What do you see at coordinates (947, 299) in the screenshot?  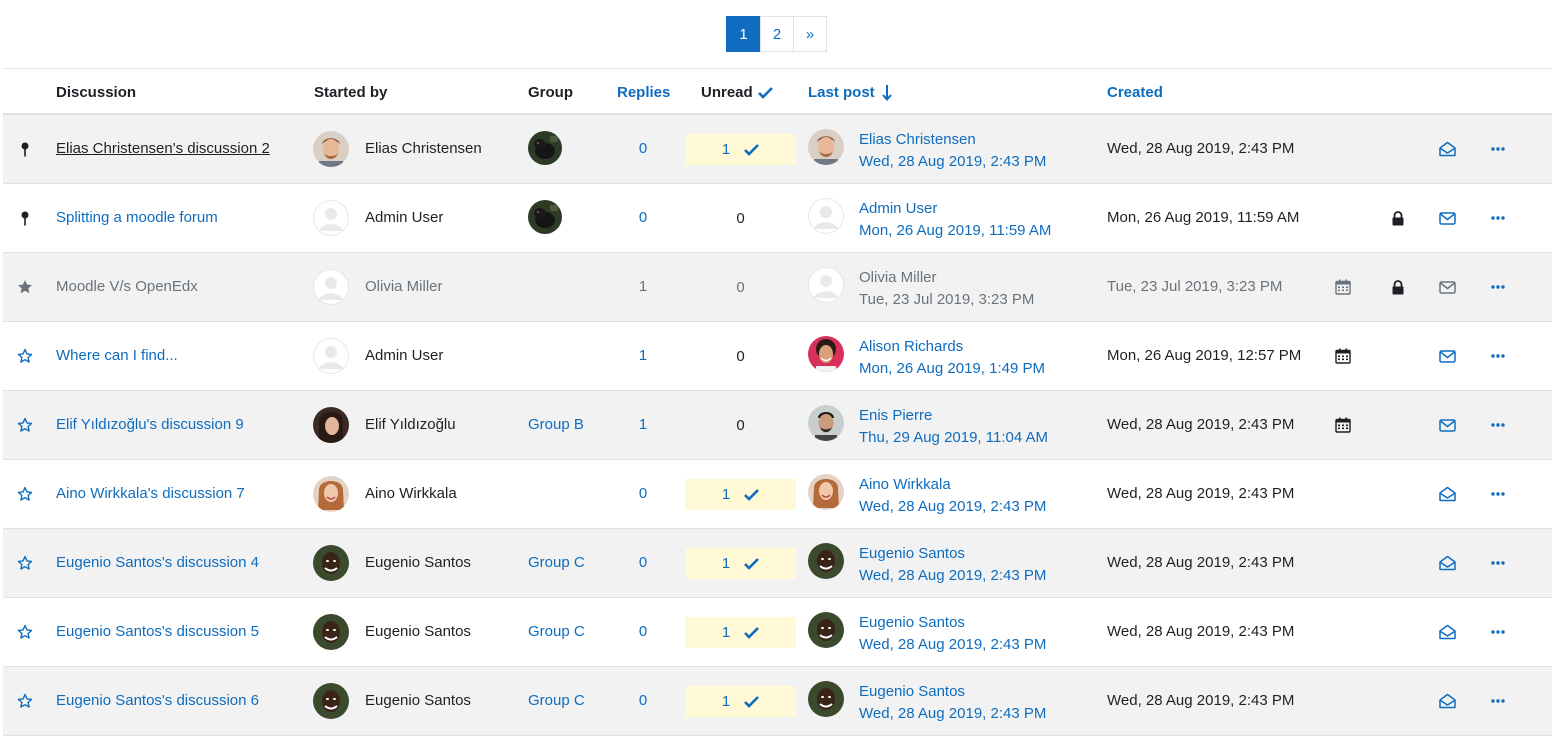 I see `last-post-date-link: Tue, 23 Jul 2019, 3:23 PM` at bounding box center [947, 299].